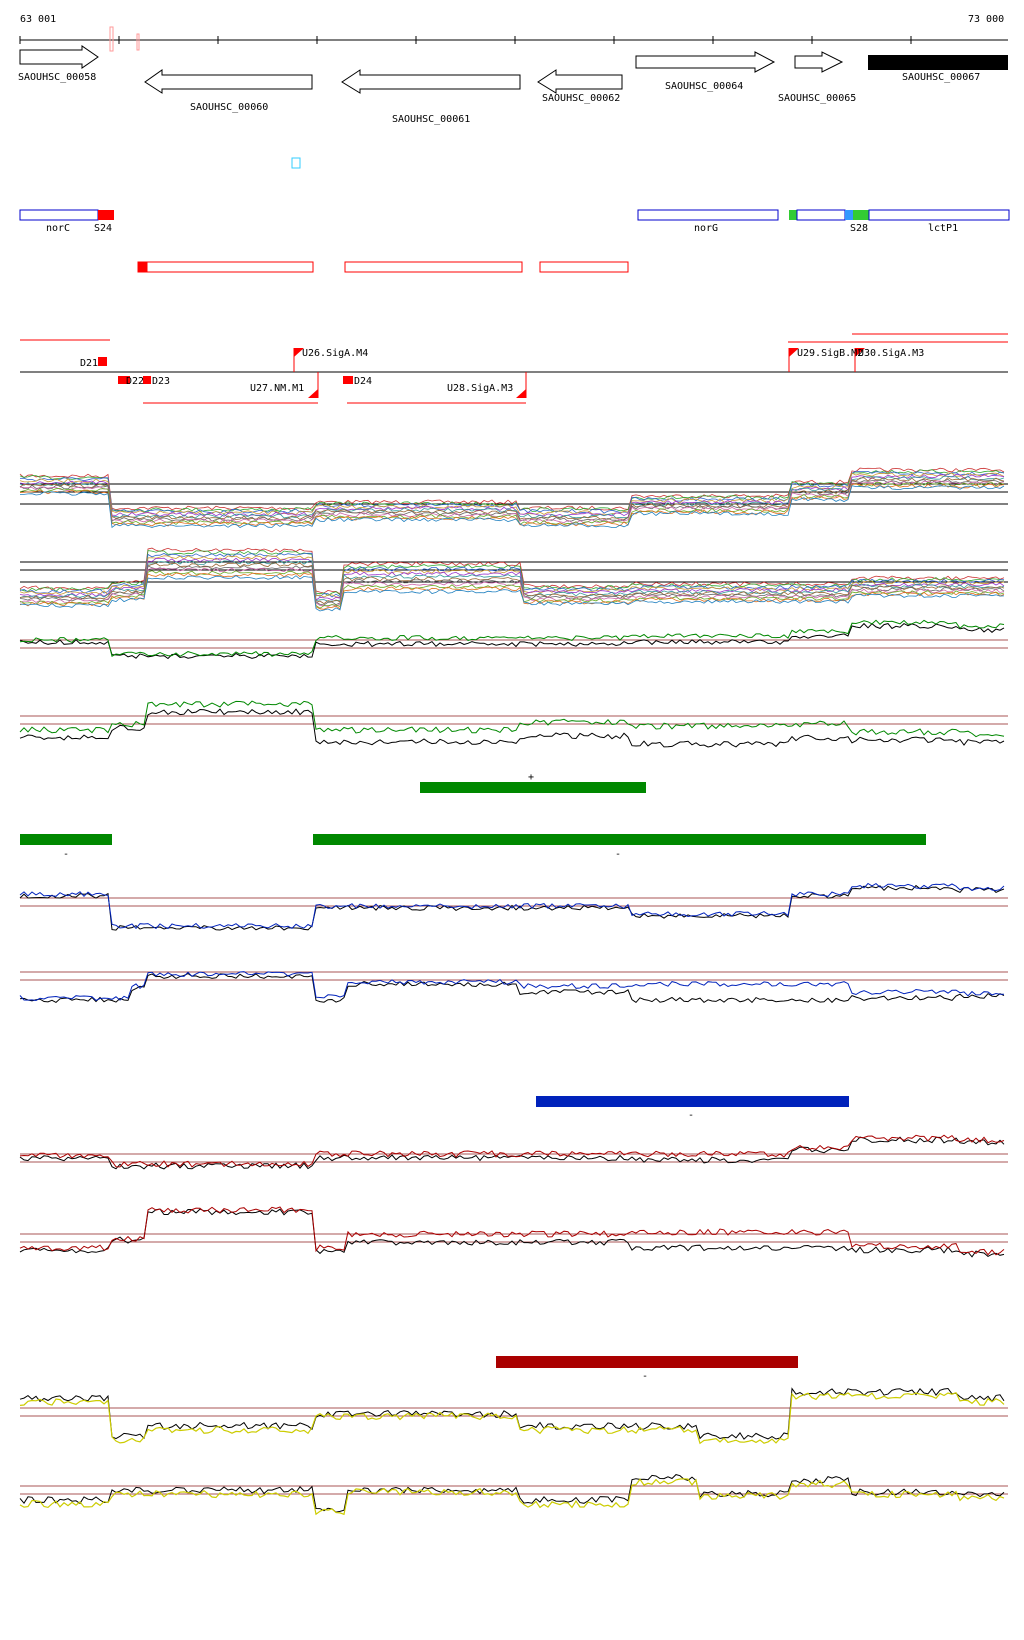  I want to click on tu-label-U30: U30.SigA.M3, so click(891, 353).